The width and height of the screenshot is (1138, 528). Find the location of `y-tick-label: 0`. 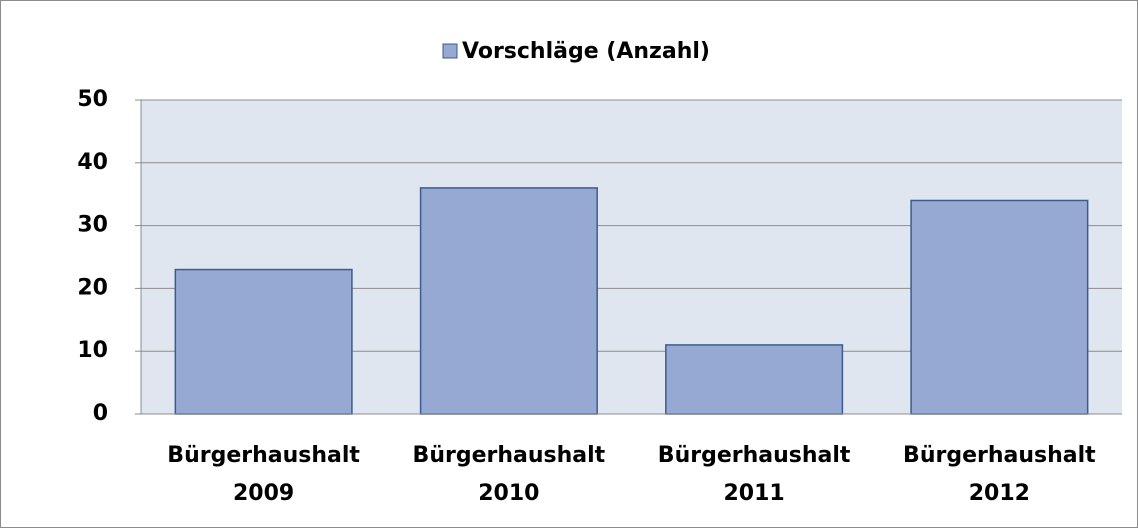

y-tick-label: 0 is located at coordinates (100, 413).